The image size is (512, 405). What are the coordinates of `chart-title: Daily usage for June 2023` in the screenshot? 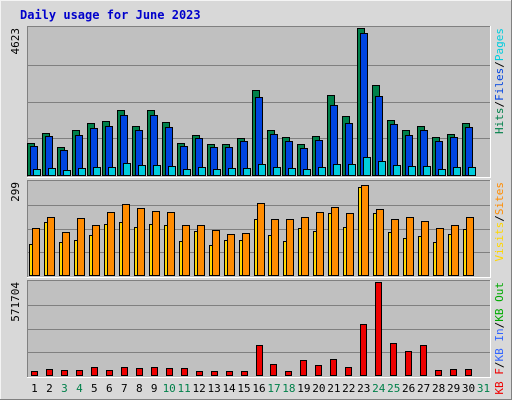 It's located at (110, 15).